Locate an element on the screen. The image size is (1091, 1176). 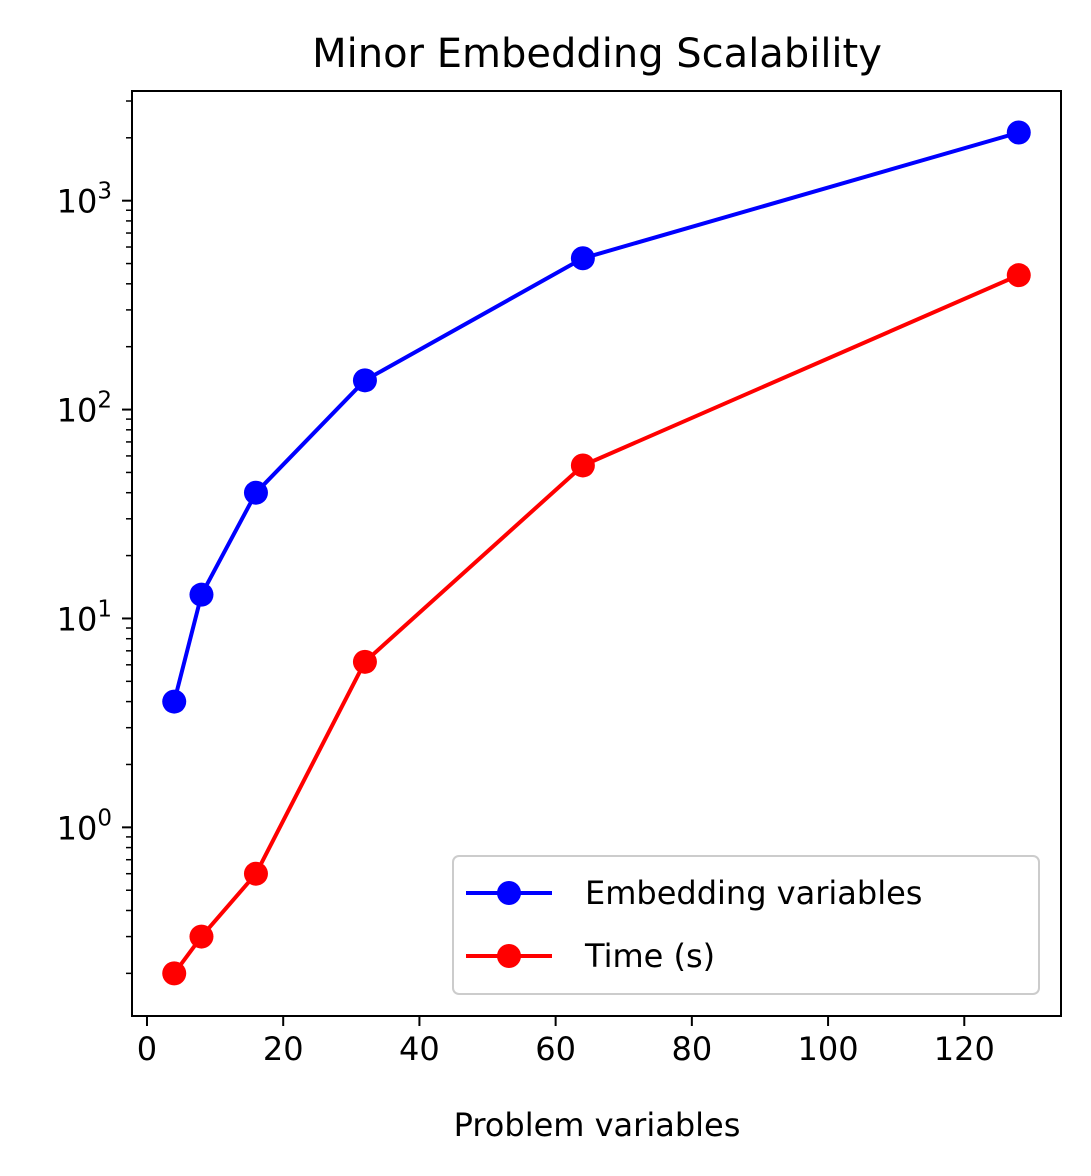
x-axis-label: Problem variables is located at coordinates (597, 1125).